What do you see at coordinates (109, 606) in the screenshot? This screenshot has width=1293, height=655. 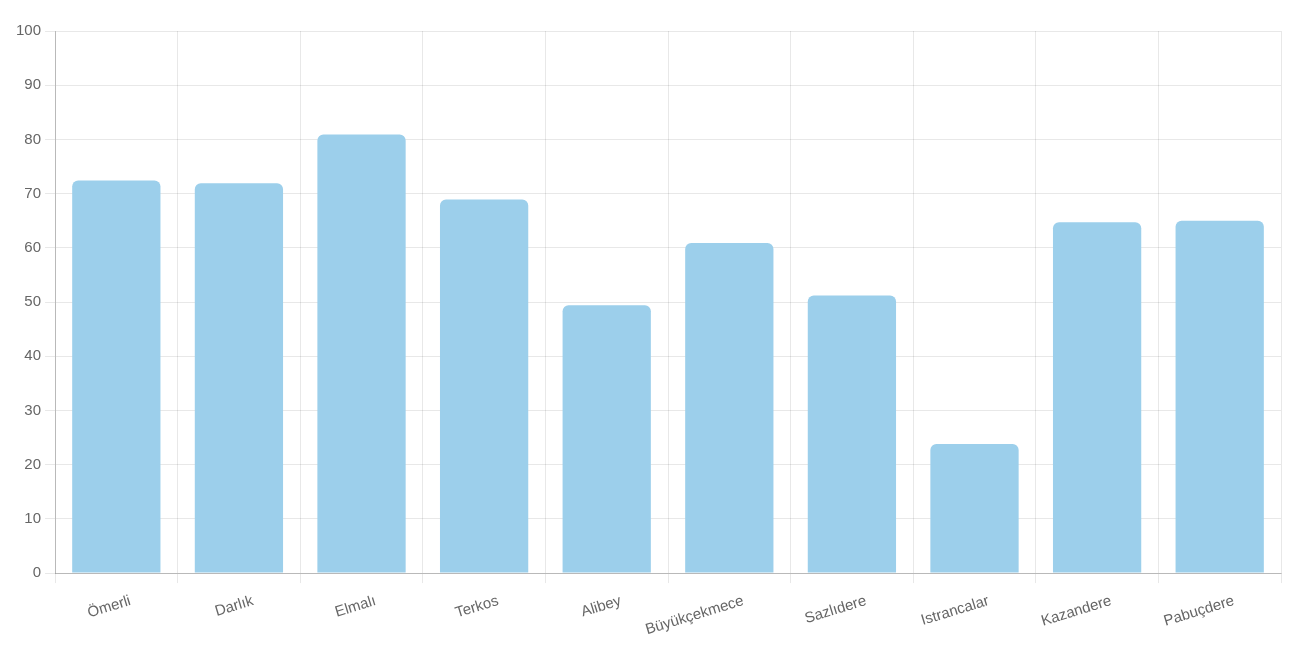 I see `x-tick-label: Ömerli` at bounding box center [109, 606].